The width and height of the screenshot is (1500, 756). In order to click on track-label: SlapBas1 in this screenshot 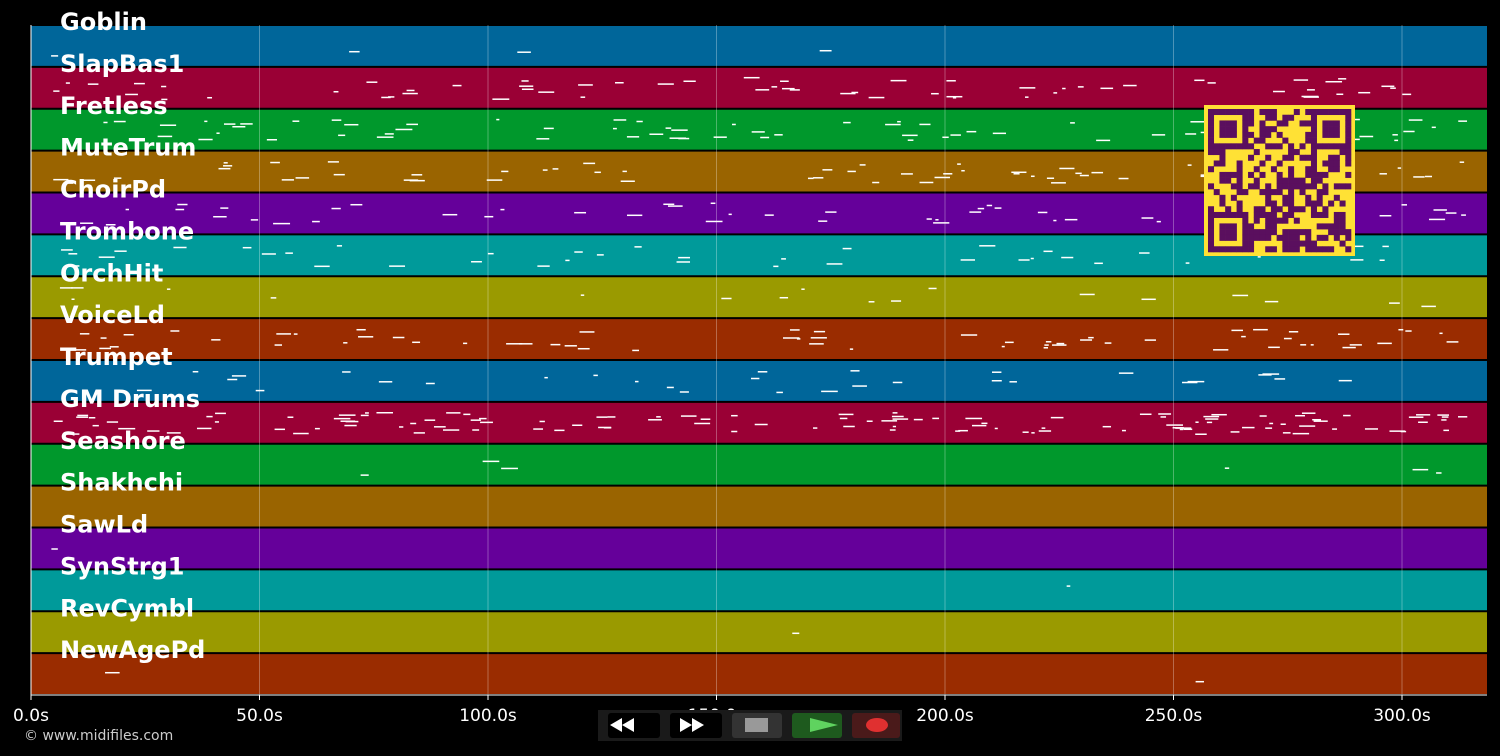, I will do `click(122, 64)`.